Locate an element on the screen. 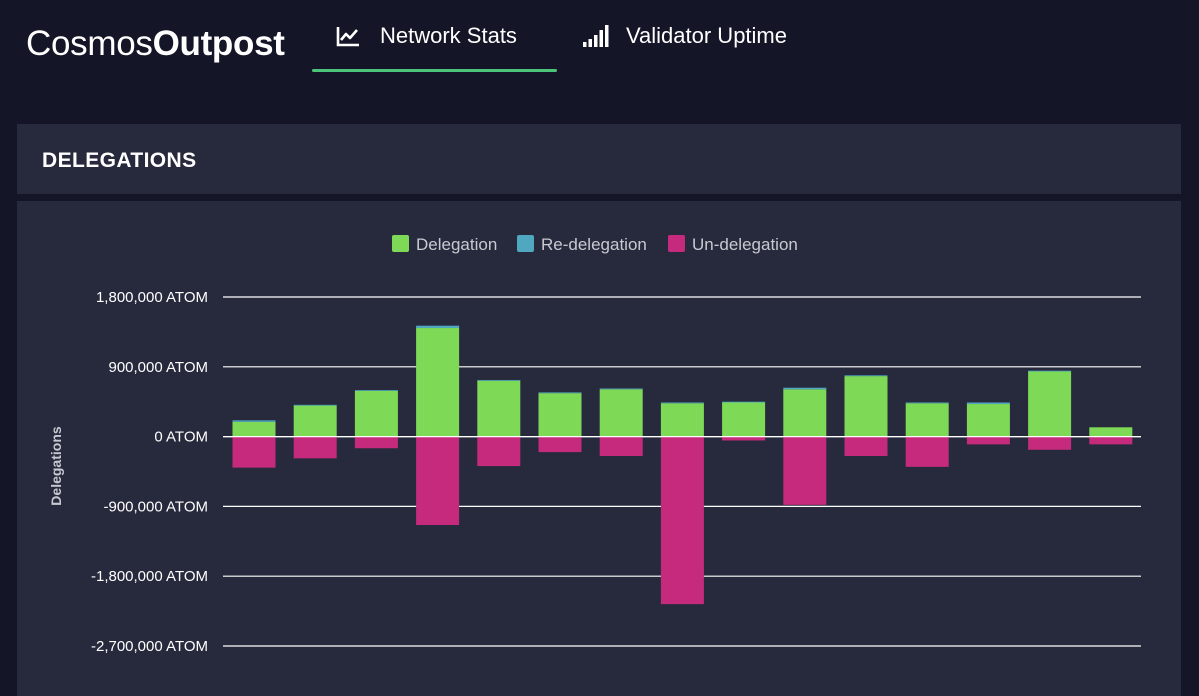 This screenshot has height=696, width=1199. legend-label: Re-delegation is located at coordinates (594, 244).